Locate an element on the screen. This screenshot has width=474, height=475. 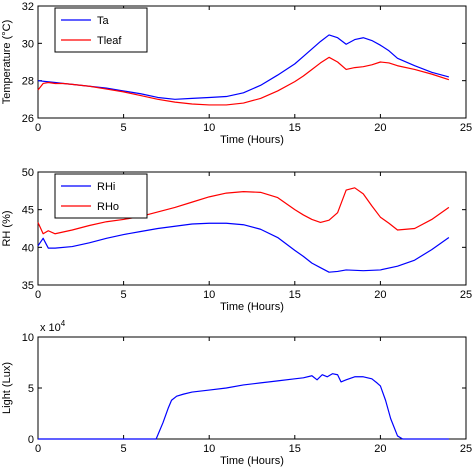
y-tick-label: 32 is located at coordinates (28, 7).